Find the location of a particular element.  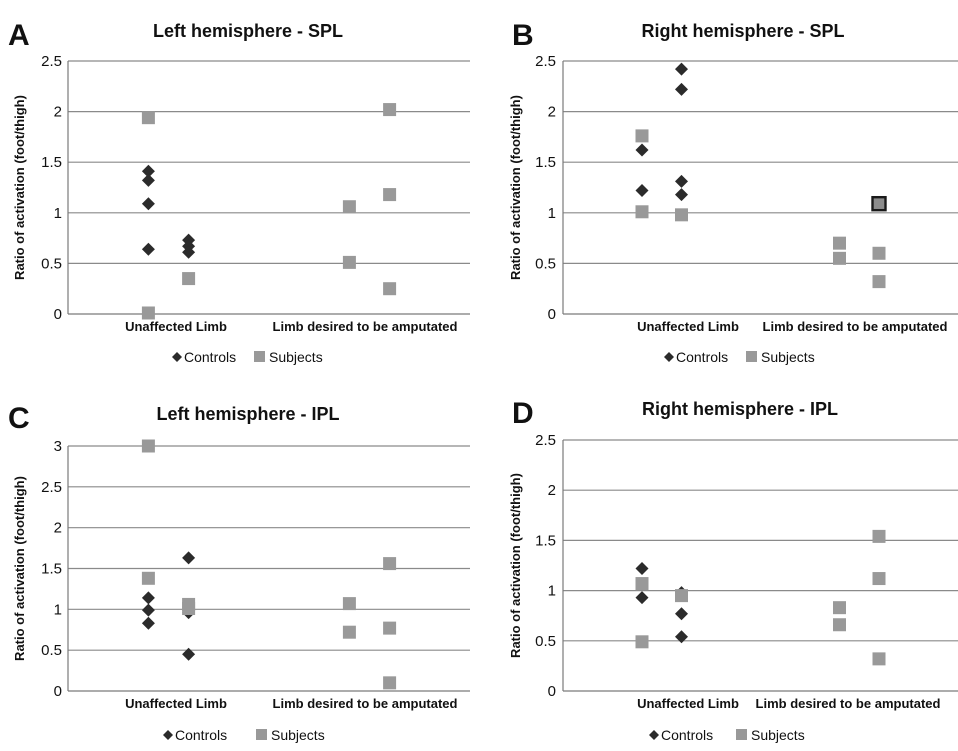

chart-title: Right hemisphere - SPL is located at coordinates (742, 31).